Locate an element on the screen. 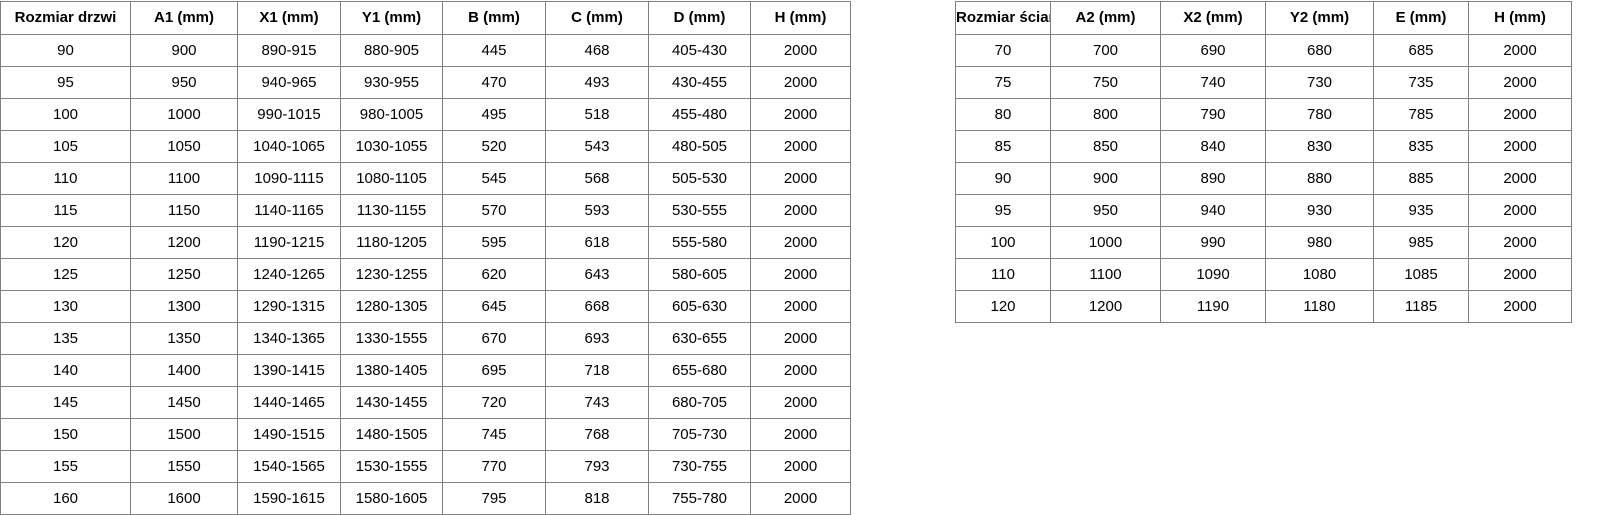 This screenshot has width=1600, height=515. door-size-cell: 1190-1215 is located at coordinates (289, 242).